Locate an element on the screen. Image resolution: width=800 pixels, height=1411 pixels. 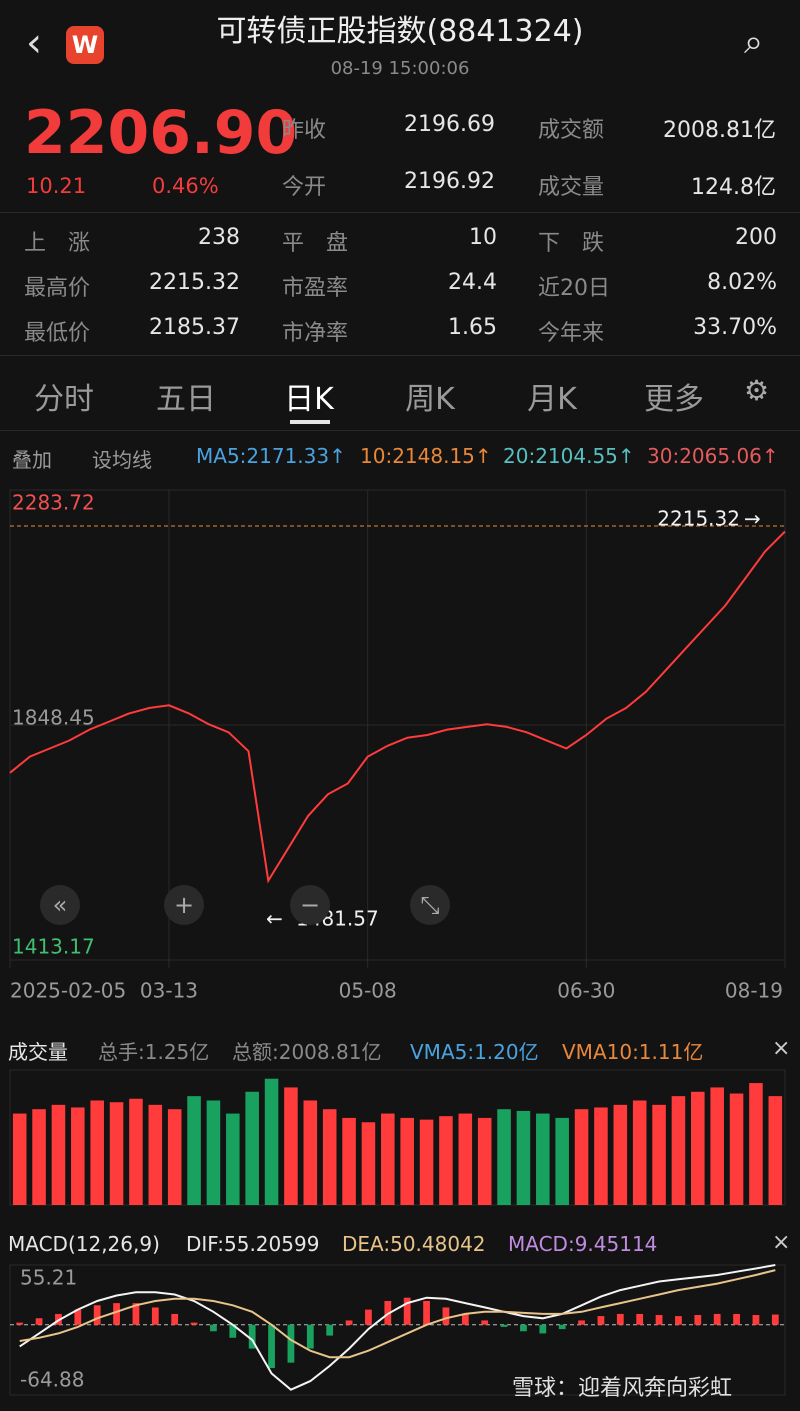
settings-button: ⚙ is located at coordinates (757, 390).